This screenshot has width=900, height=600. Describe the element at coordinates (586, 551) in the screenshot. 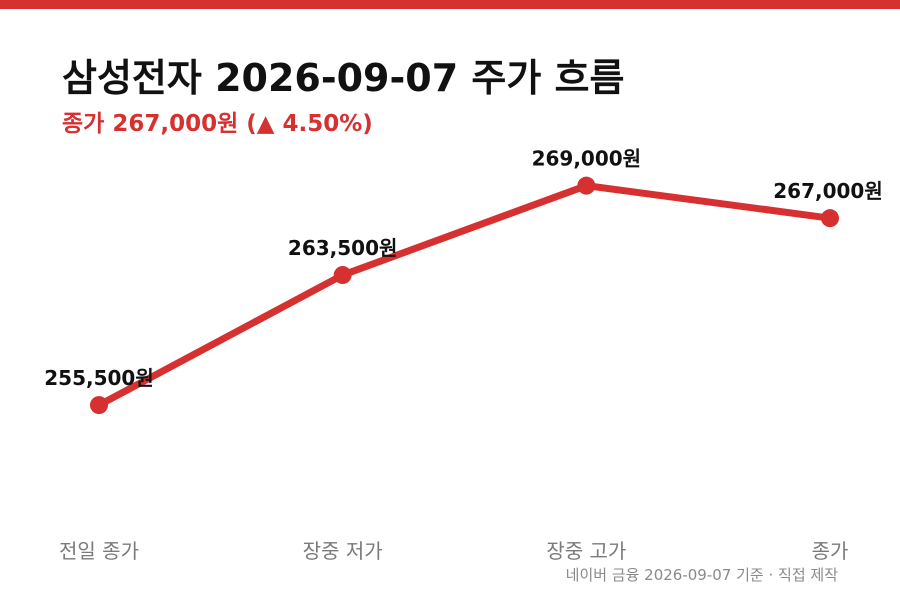

I see `x-tick-label: 장중 고가` at that location.